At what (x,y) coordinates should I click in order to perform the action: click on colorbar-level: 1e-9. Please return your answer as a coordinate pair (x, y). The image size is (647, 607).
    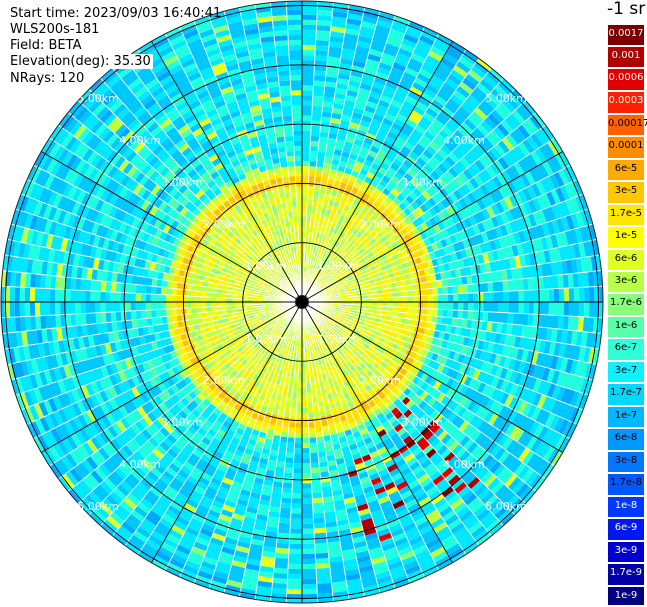
    Looking at the image, I should click on (626, 596).